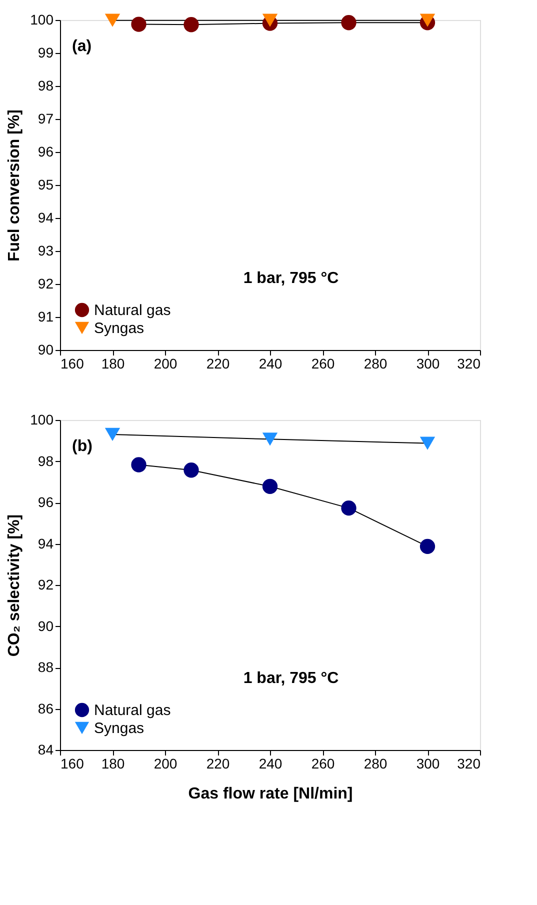 This screenshot has height=905, width=537. Describe the element at coordinates (82, 46) in the screenshot. I see `annotation: (a)` at that location.